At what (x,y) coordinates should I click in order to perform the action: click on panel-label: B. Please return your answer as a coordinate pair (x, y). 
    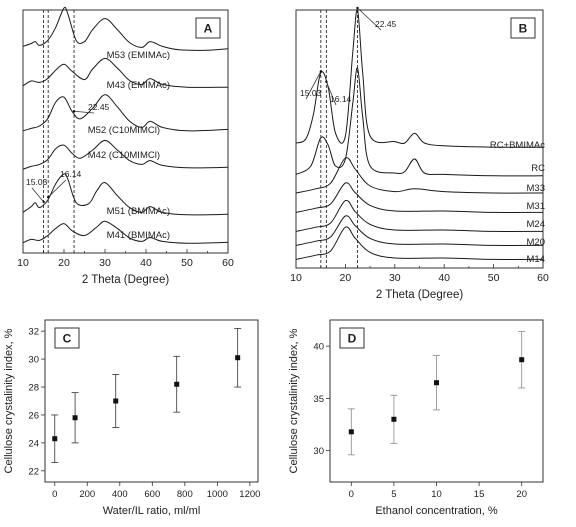
    Looking at the image, I should click on (523, 29).